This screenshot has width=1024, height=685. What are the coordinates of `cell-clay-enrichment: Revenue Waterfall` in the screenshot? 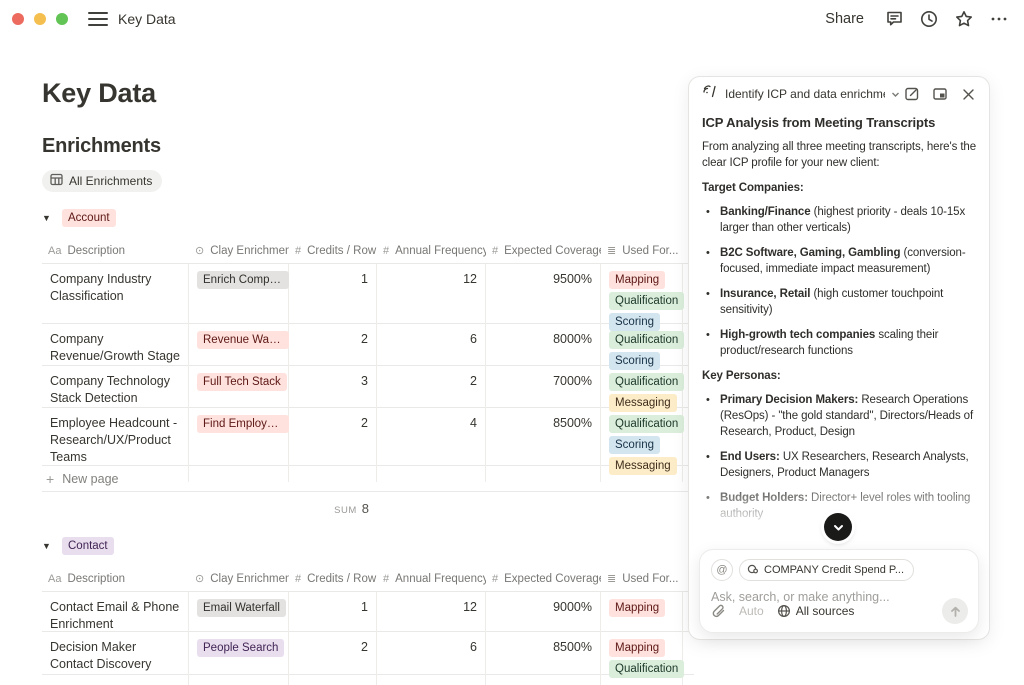 It's located at (239, 350).